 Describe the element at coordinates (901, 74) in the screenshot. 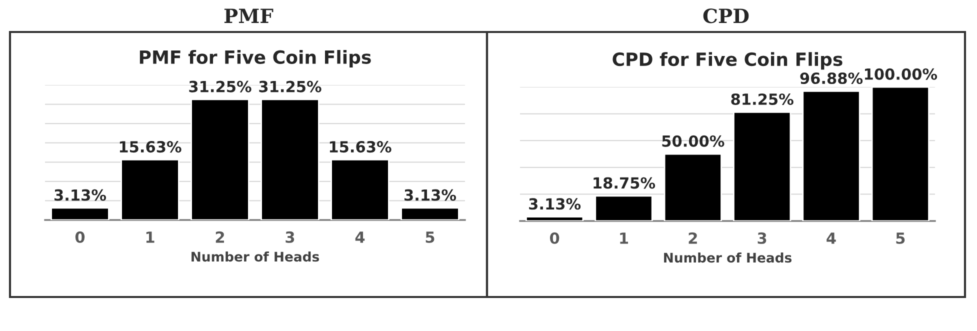

I see `data-label: 100.00%` at that location.